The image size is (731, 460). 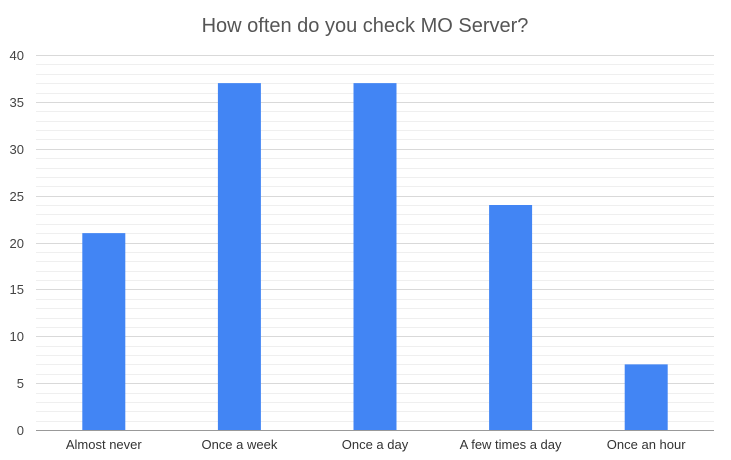 I want to click on x-tick-label: Once a day, so click(x=375, y=444).